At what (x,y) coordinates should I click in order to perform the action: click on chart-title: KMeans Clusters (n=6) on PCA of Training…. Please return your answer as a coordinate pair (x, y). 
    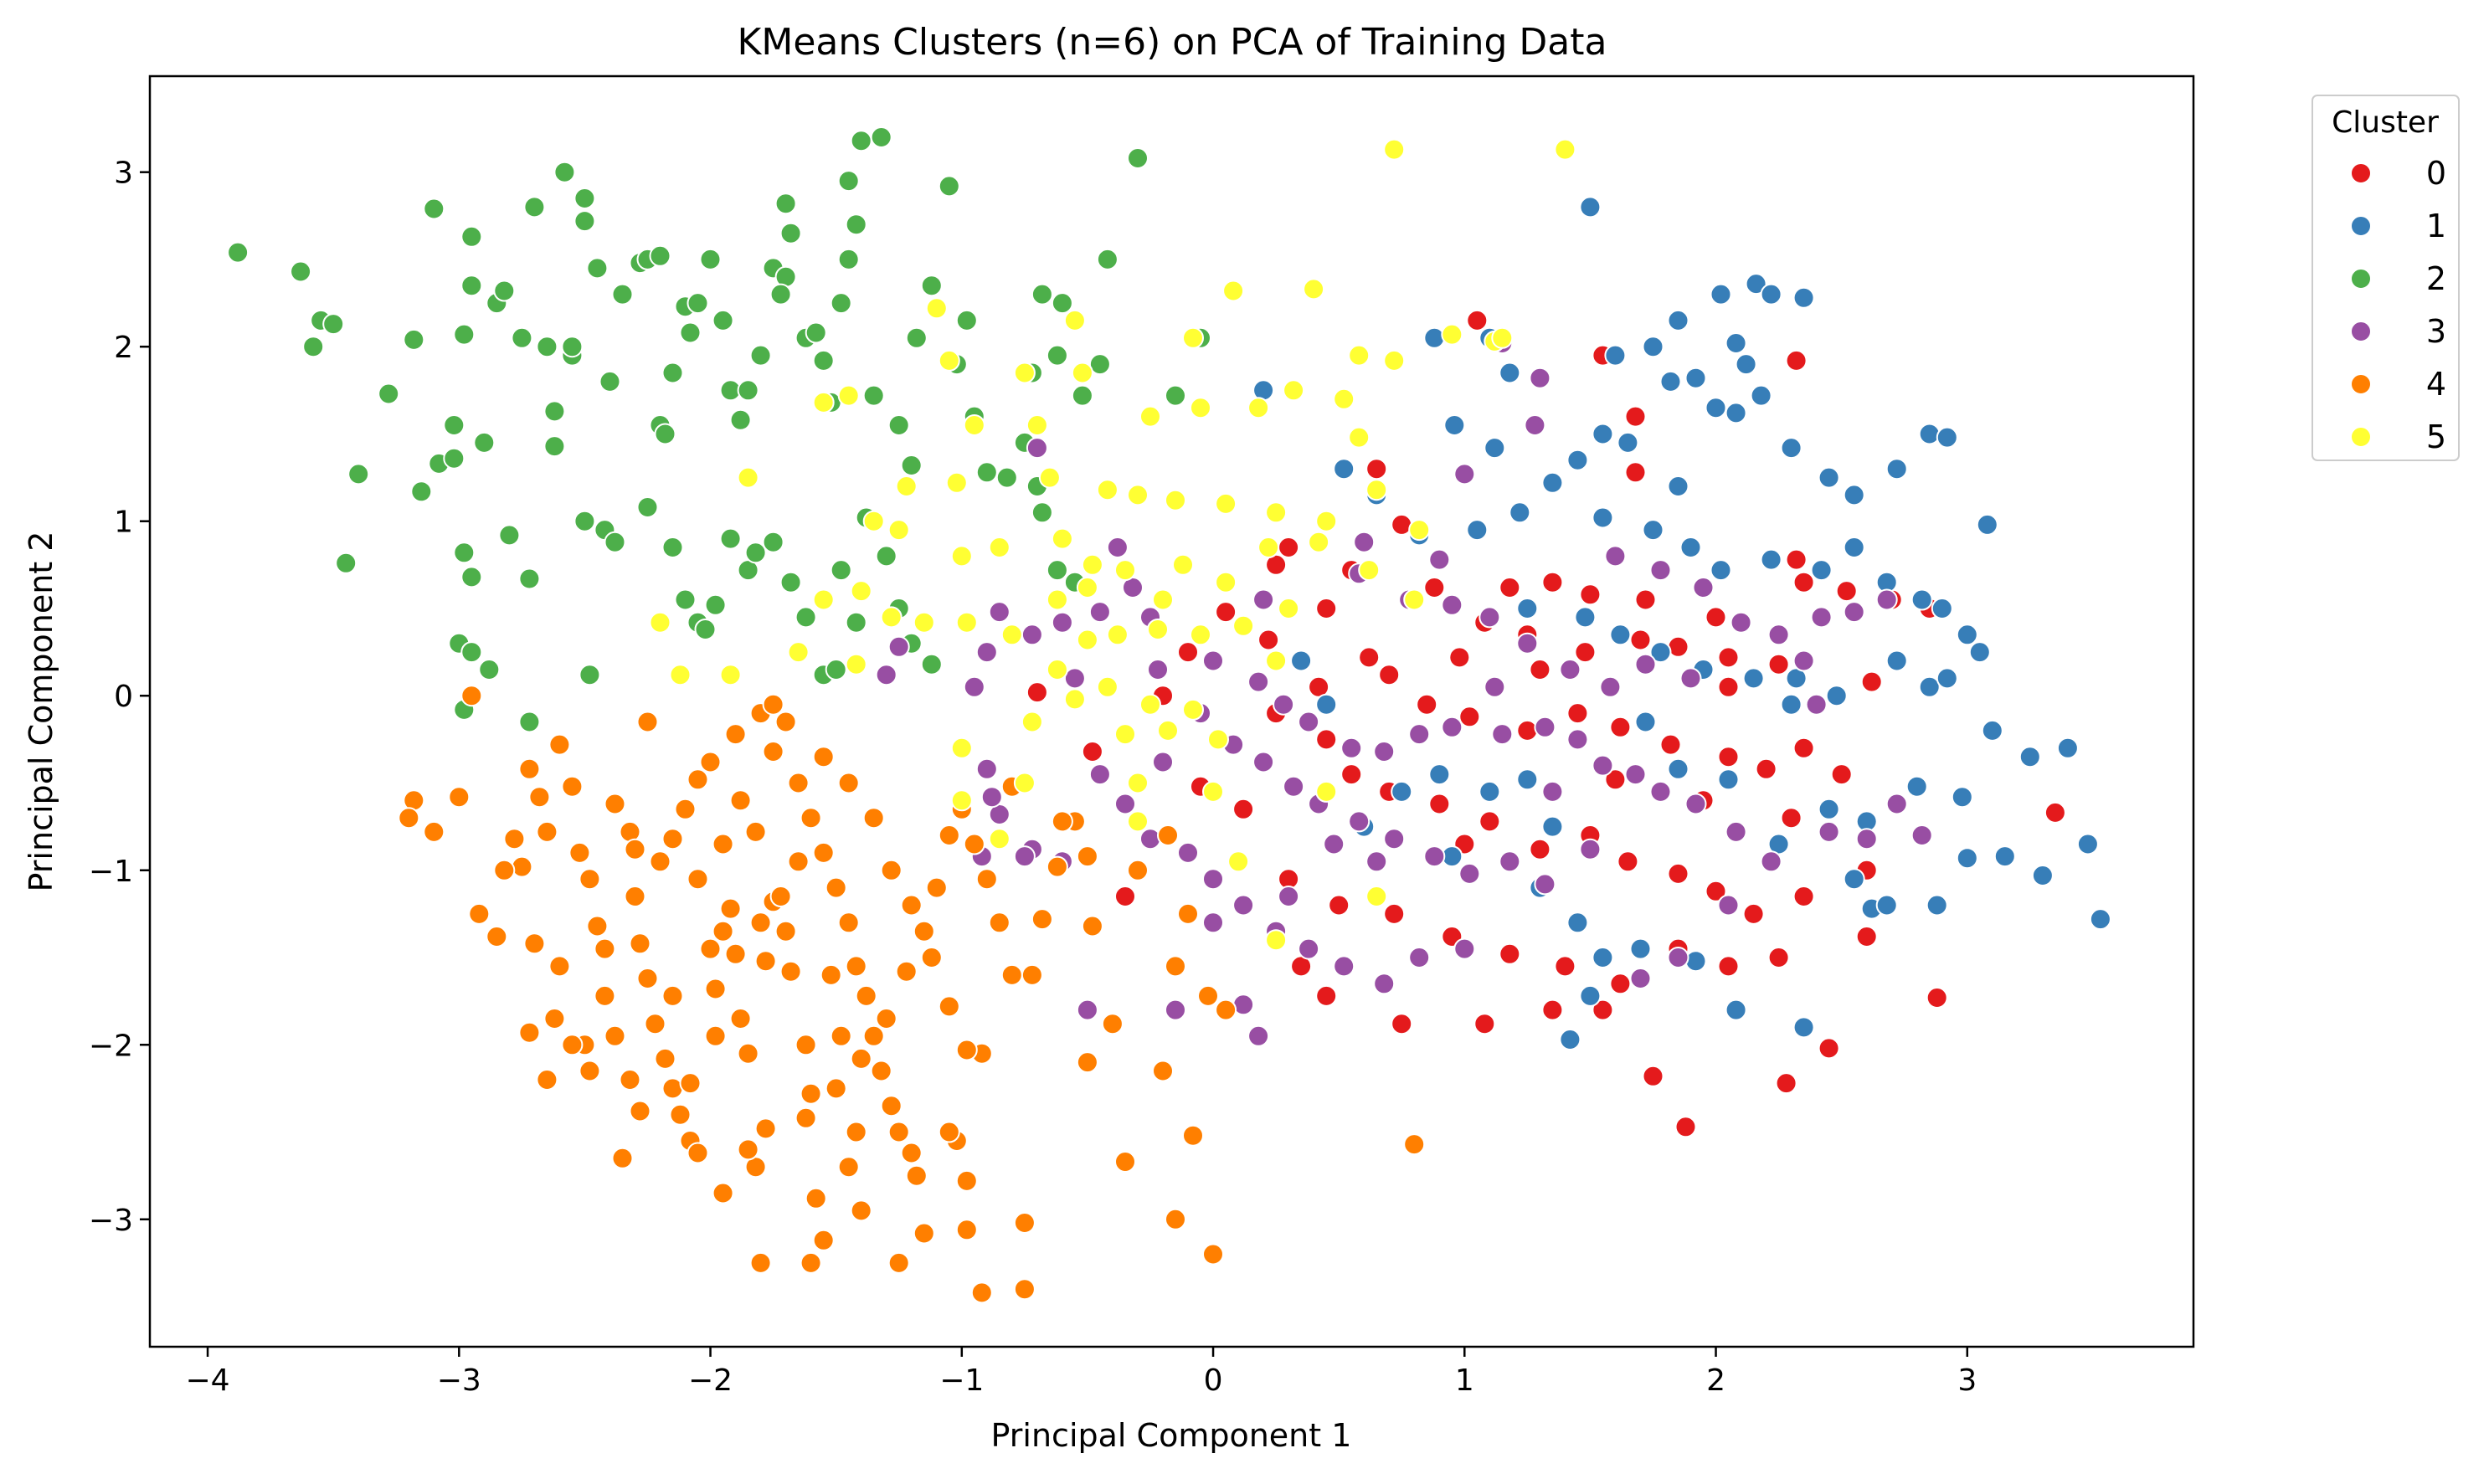
    Looking at the image, I should click on (1172, 43).